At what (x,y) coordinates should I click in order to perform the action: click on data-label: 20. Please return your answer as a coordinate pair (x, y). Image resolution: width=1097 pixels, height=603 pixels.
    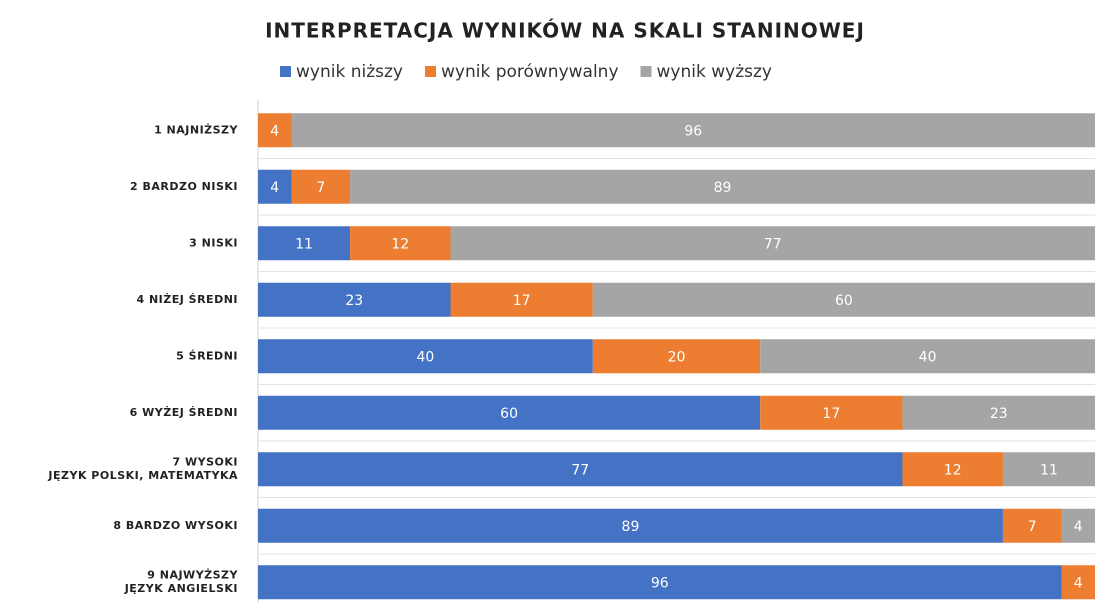
    Looking at the image, I should click on (677, 357).